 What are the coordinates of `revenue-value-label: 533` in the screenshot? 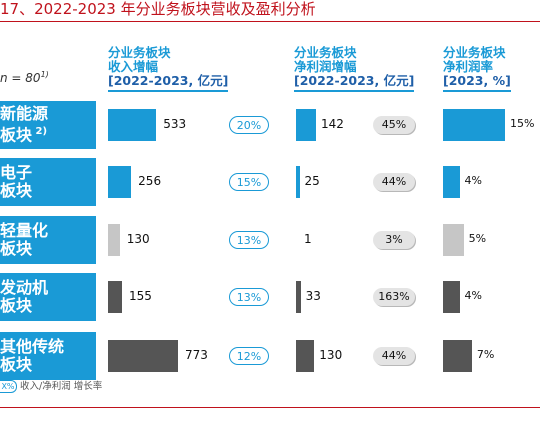 It's located at (175, 124).